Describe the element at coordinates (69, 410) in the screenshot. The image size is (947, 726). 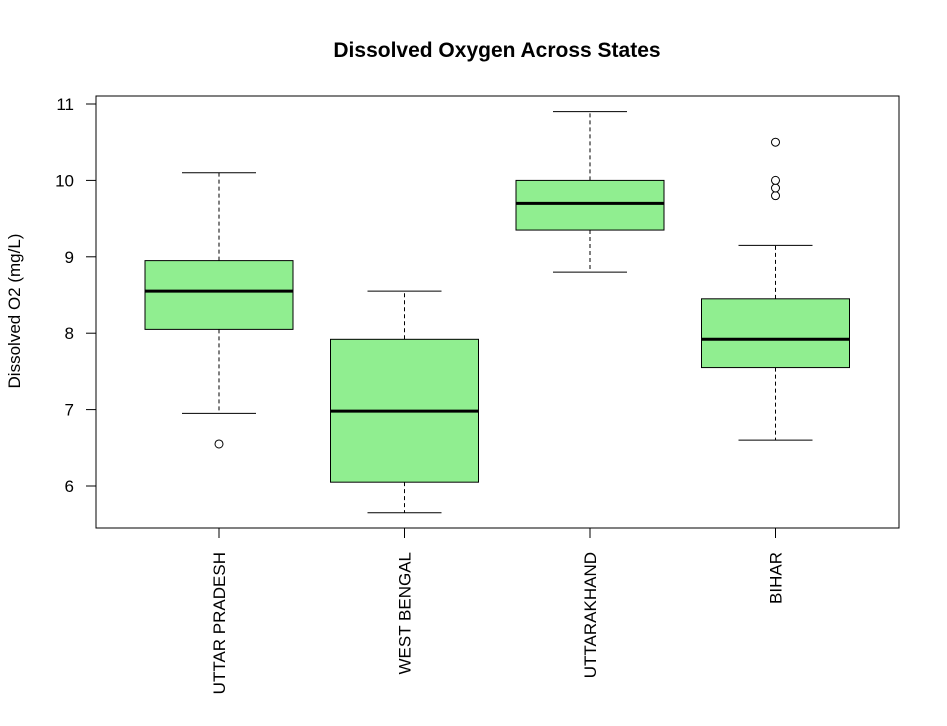
I see `y-tick-label: 7` at that location.